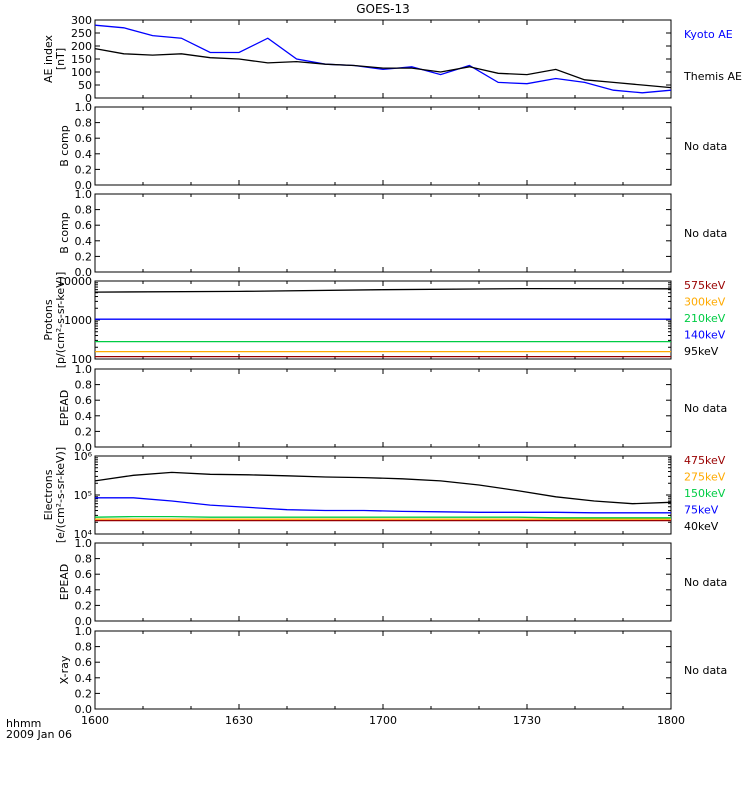 The width and height of the screenshot is (750, 800). I want to click on y-axis-label: [e/(cm²-s-sr-keV)], so click(60, 495).